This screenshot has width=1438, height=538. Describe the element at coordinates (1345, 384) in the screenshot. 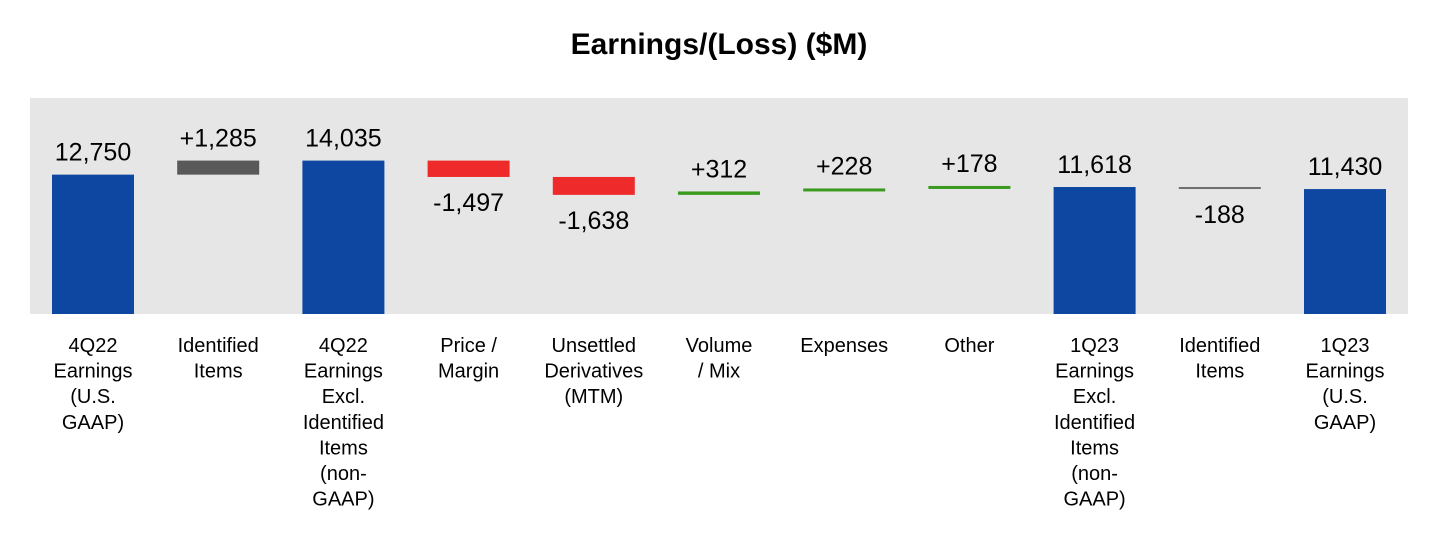

I see `category-label-11: 1Q23 Earnings (U.S. GAAP)` at that location.